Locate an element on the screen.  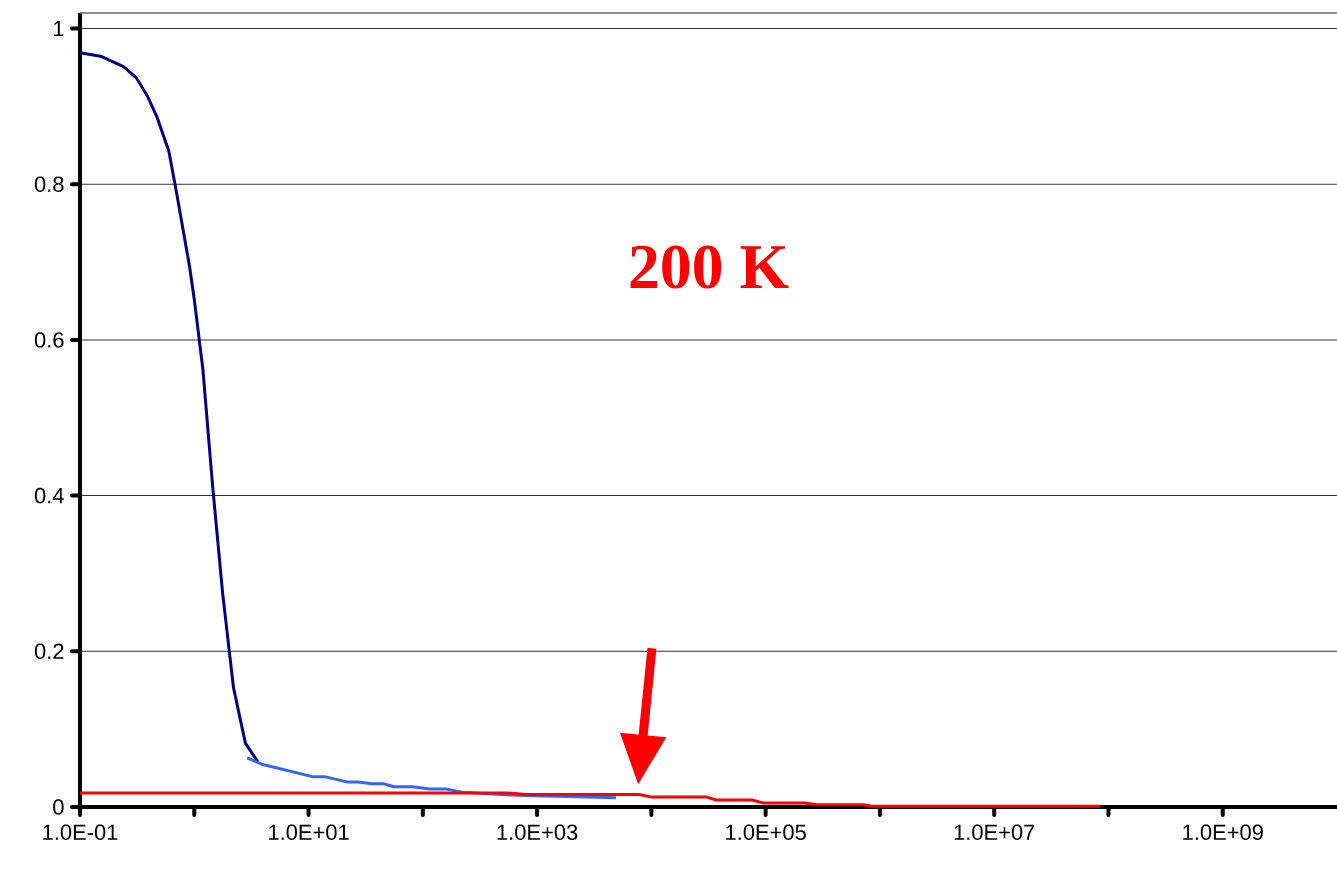
y-tick-label: 0.6 is located at coordinates (49, 340).